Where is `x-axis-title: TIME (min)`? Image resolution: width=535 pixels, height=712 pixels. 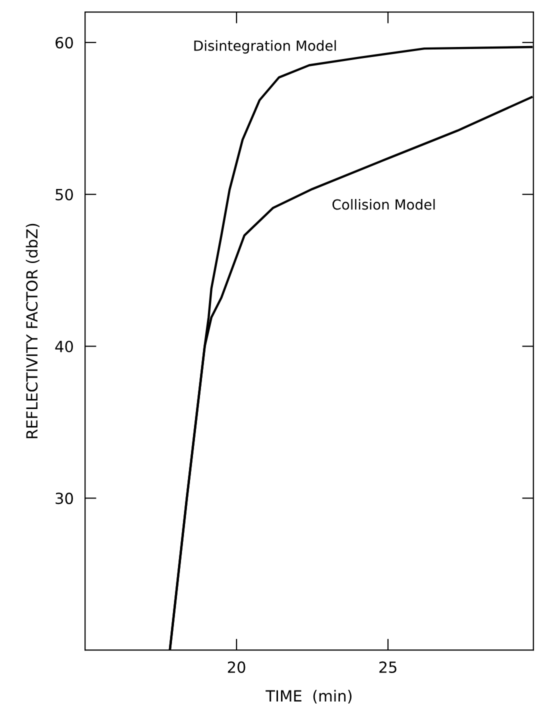
x-axis-title: TIME (min) is located at coordinates (309, 697).